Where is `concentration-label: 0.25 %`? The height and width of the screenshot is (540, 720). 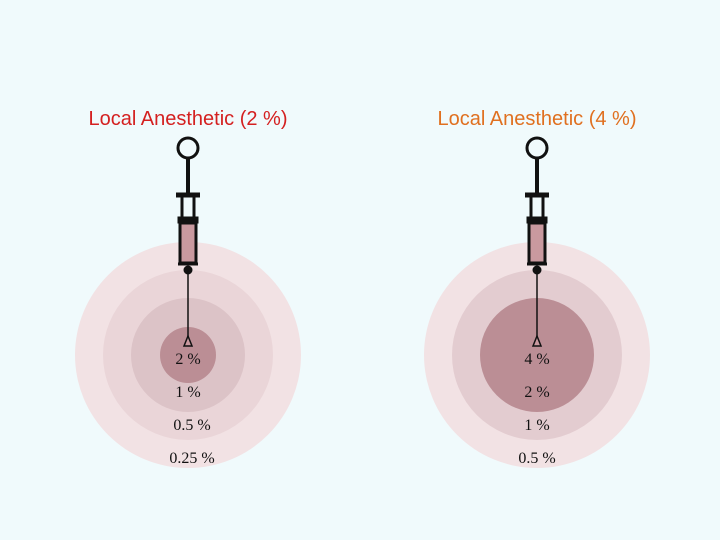 concentration-label: 0.25 % is located at coordinates (191, 458).